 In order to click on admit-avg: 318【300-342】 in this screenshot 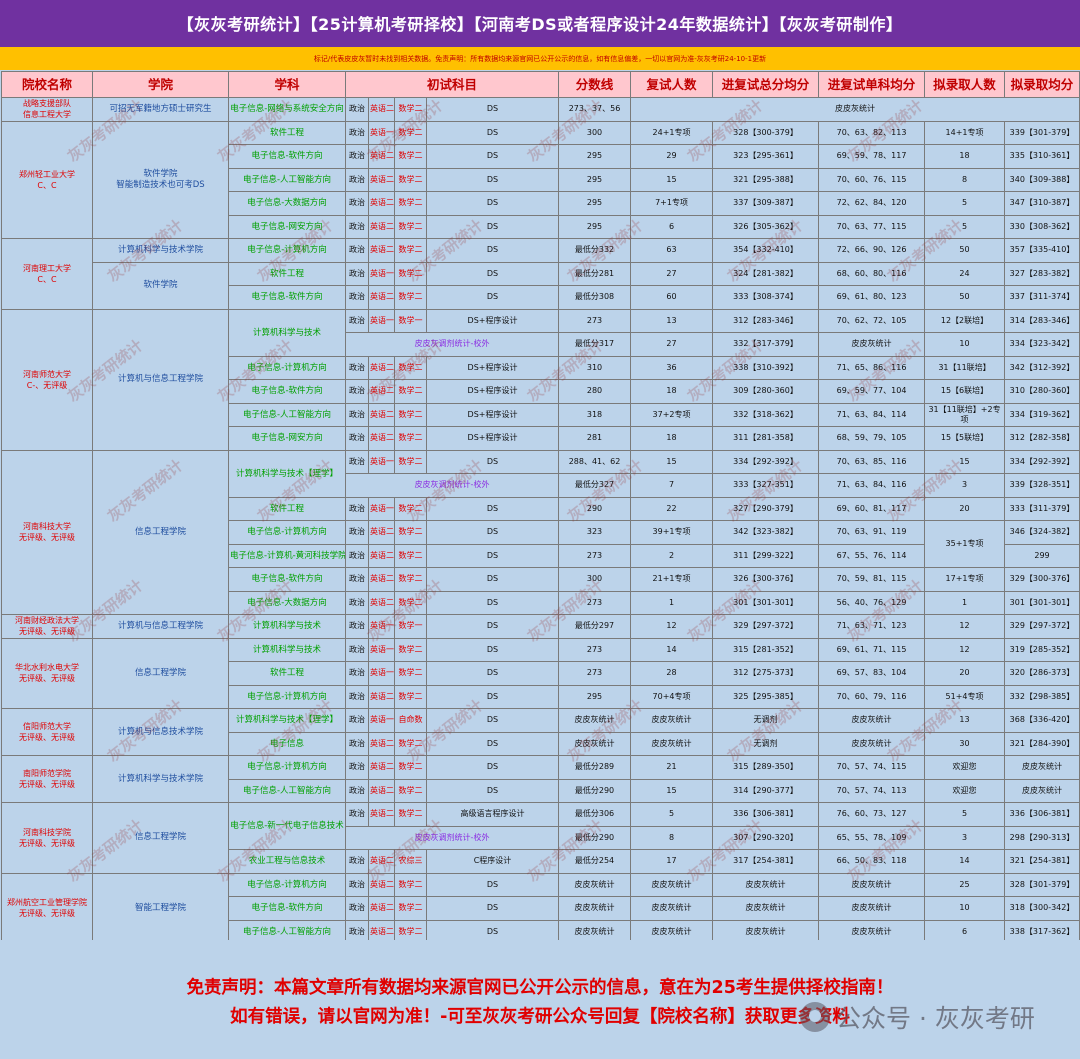, I will do `click(1042, 908)`.